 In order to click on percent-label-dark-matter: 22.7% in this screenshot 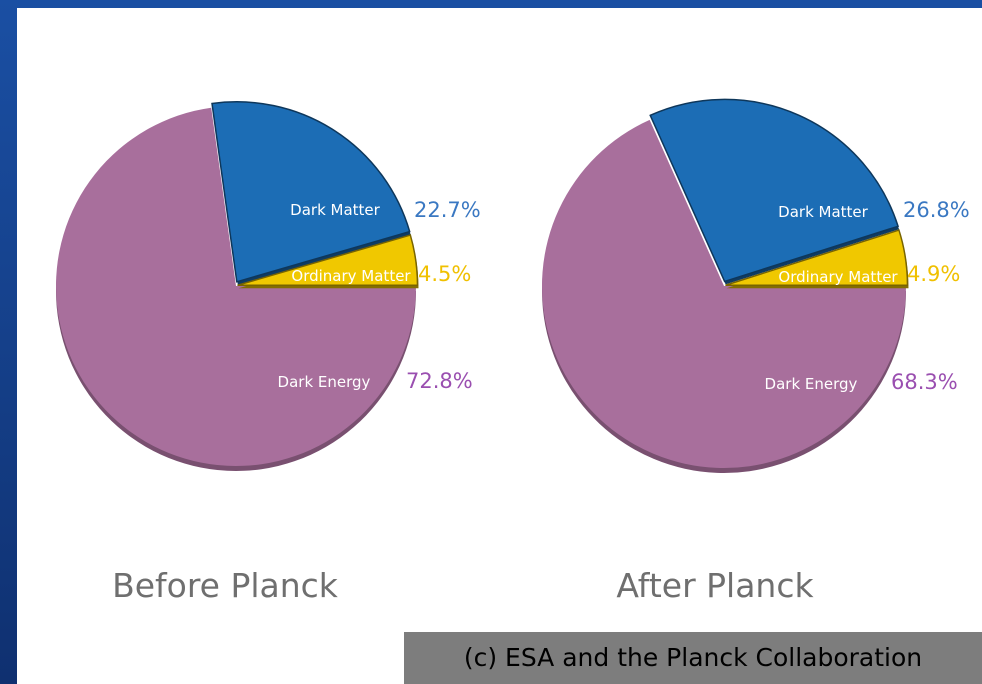, I will do `click(447, 210)`.